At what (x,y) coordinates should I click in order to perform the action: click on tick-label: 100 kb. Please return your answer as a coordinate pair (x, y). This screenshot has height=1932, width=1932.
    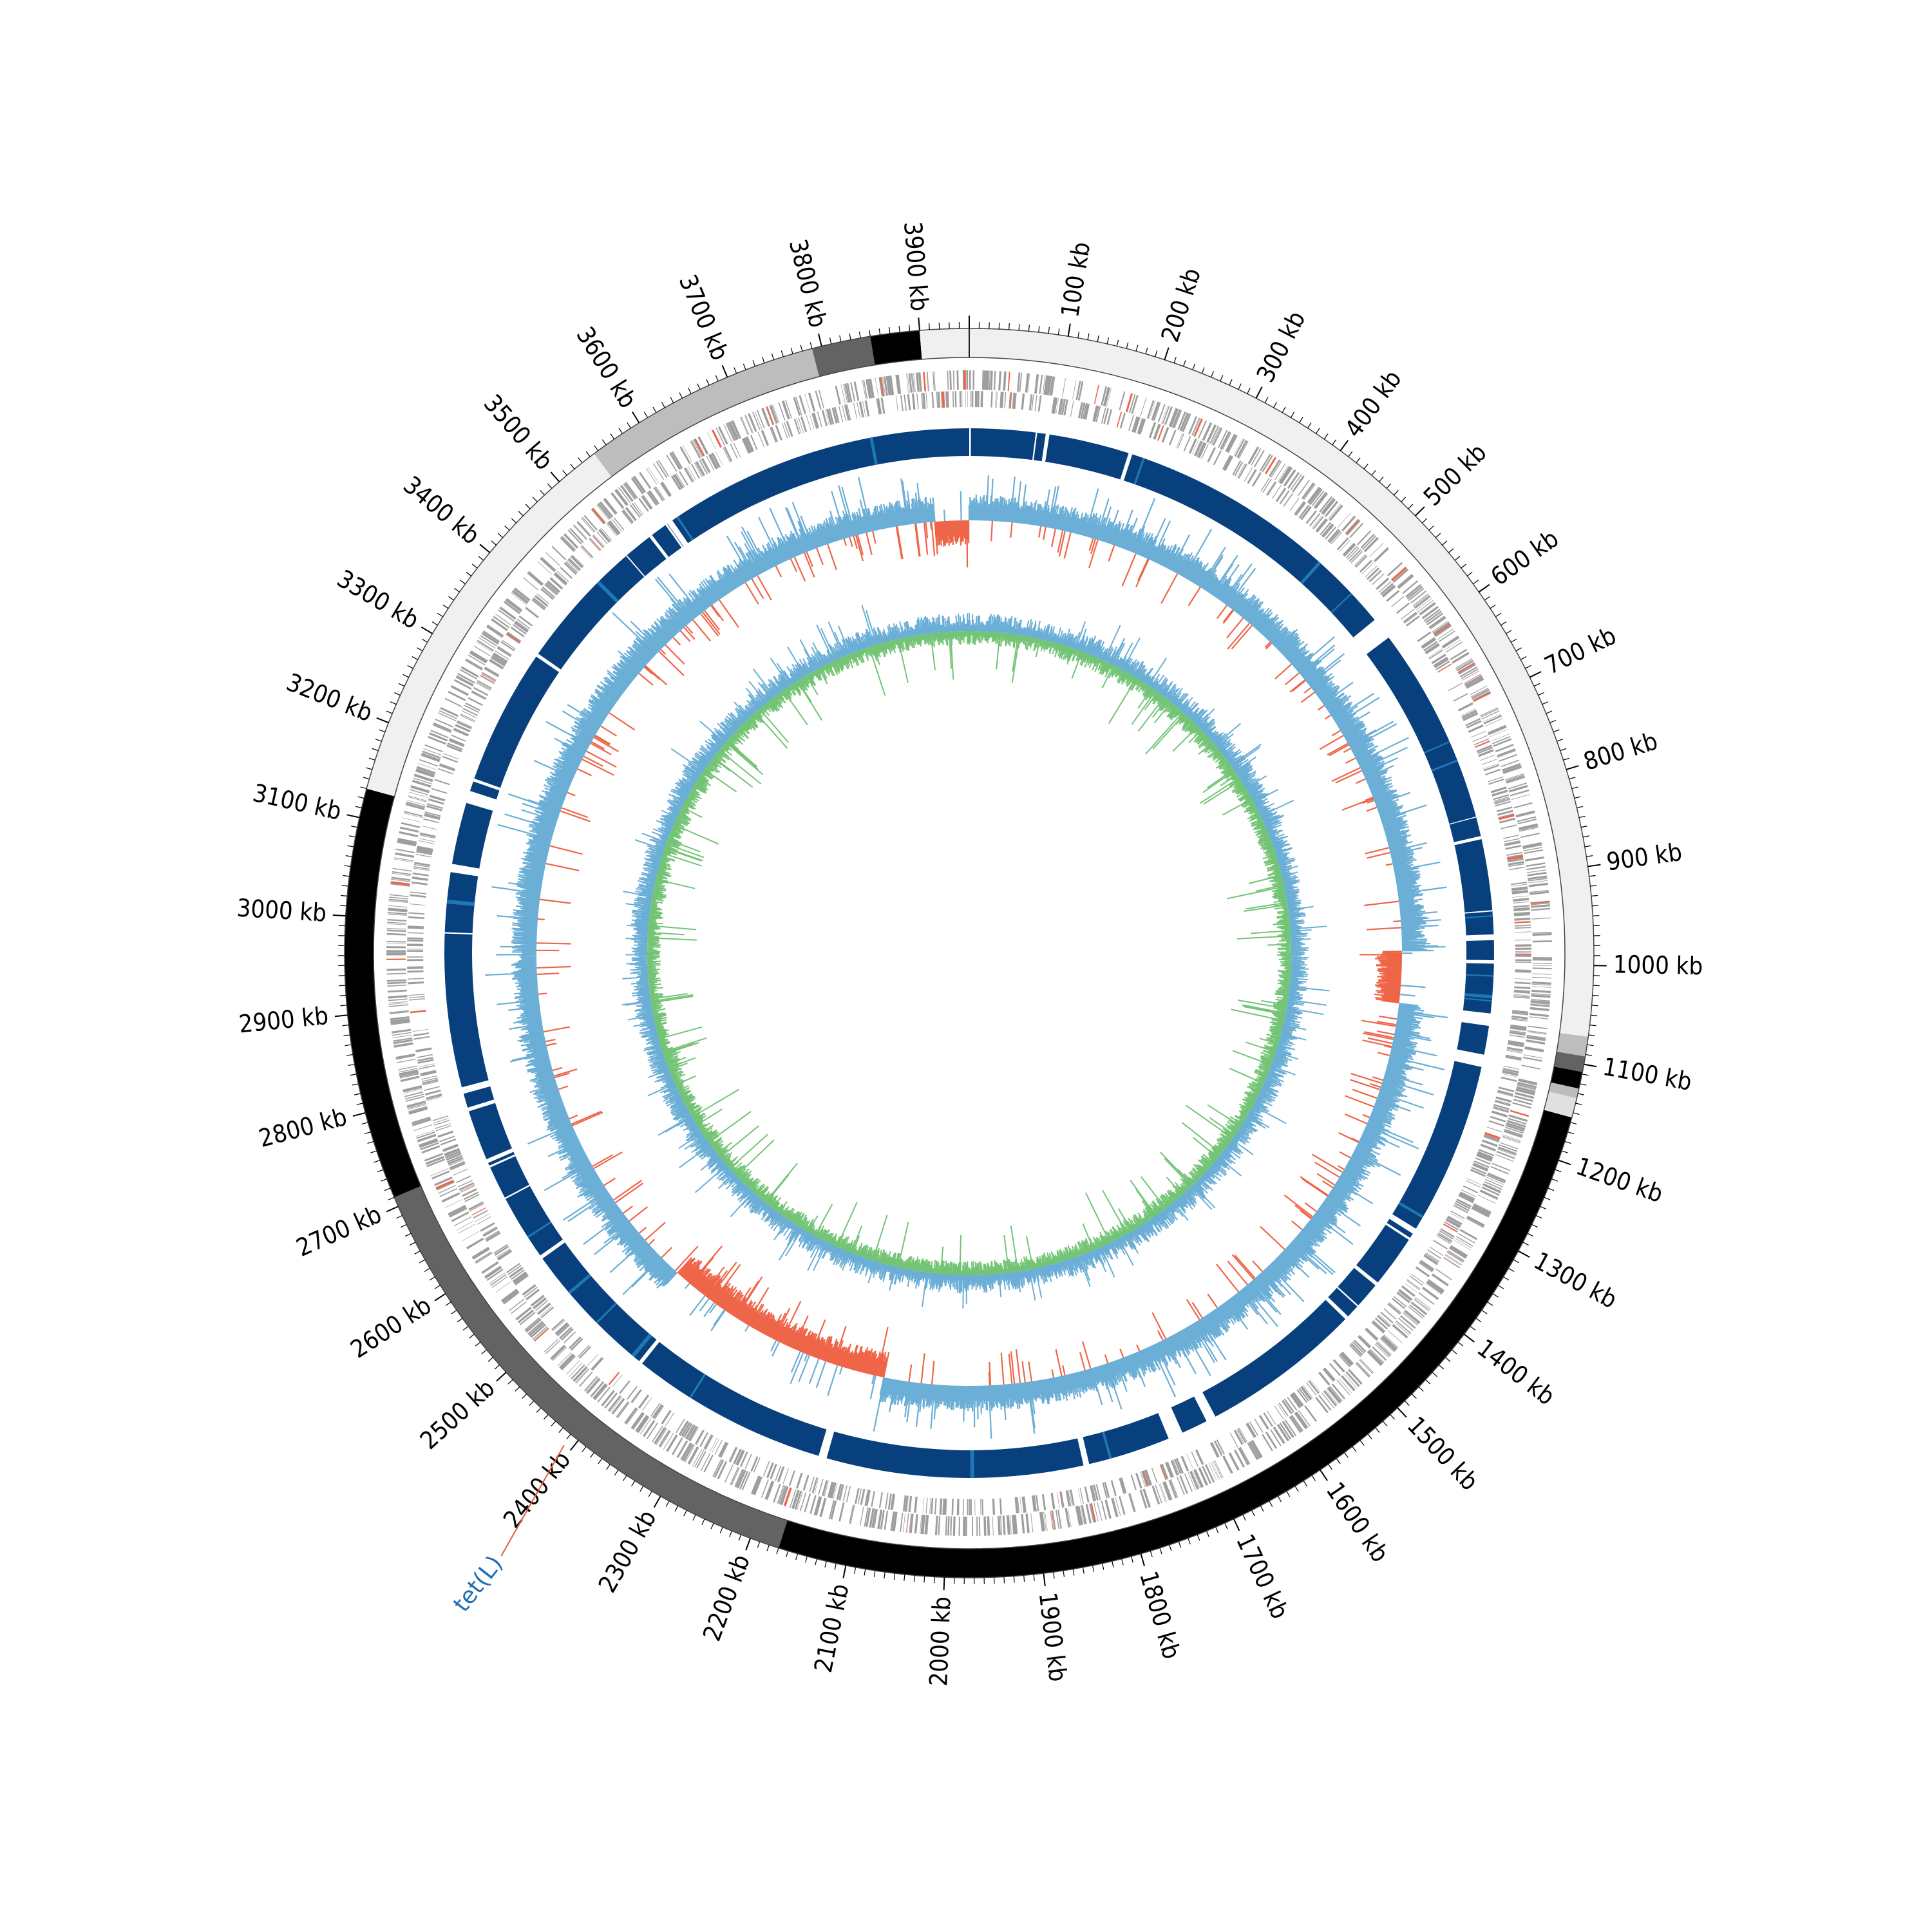
    Looking at the image, I should click on (1075, 279).